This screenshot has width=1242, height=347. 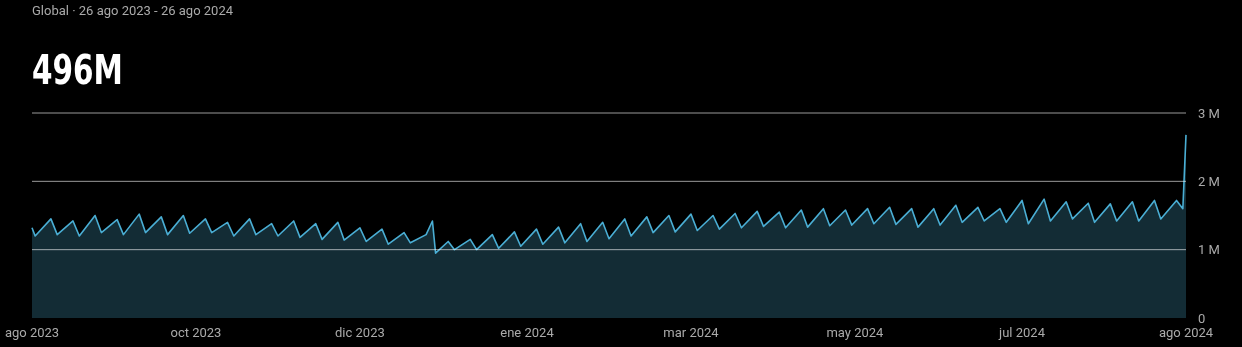 What do you see at coordinates (1186, 332) in the screenshot?
I see `x-tick-label: ago 2024` at bounding box center [1186, 332].